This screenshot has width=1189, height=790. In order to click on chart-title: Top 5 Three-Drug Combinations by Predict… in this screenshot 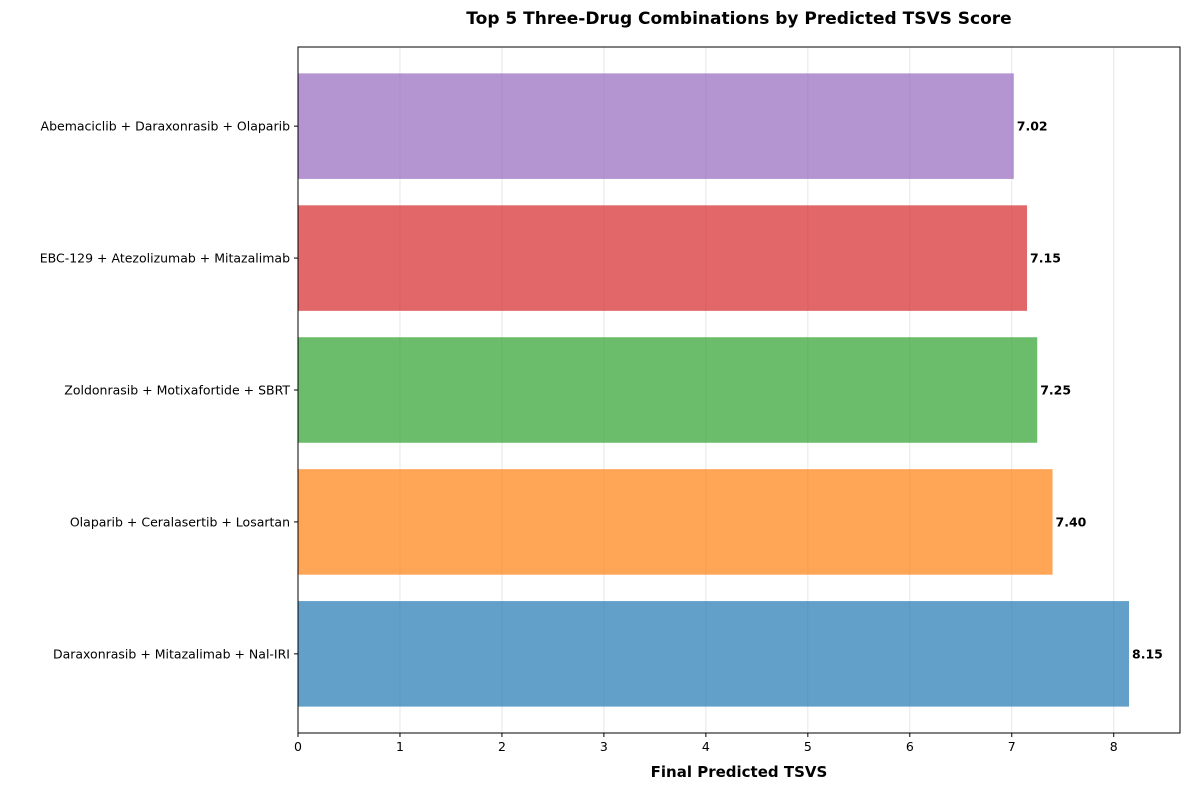, I will do `click(738, 19)`.